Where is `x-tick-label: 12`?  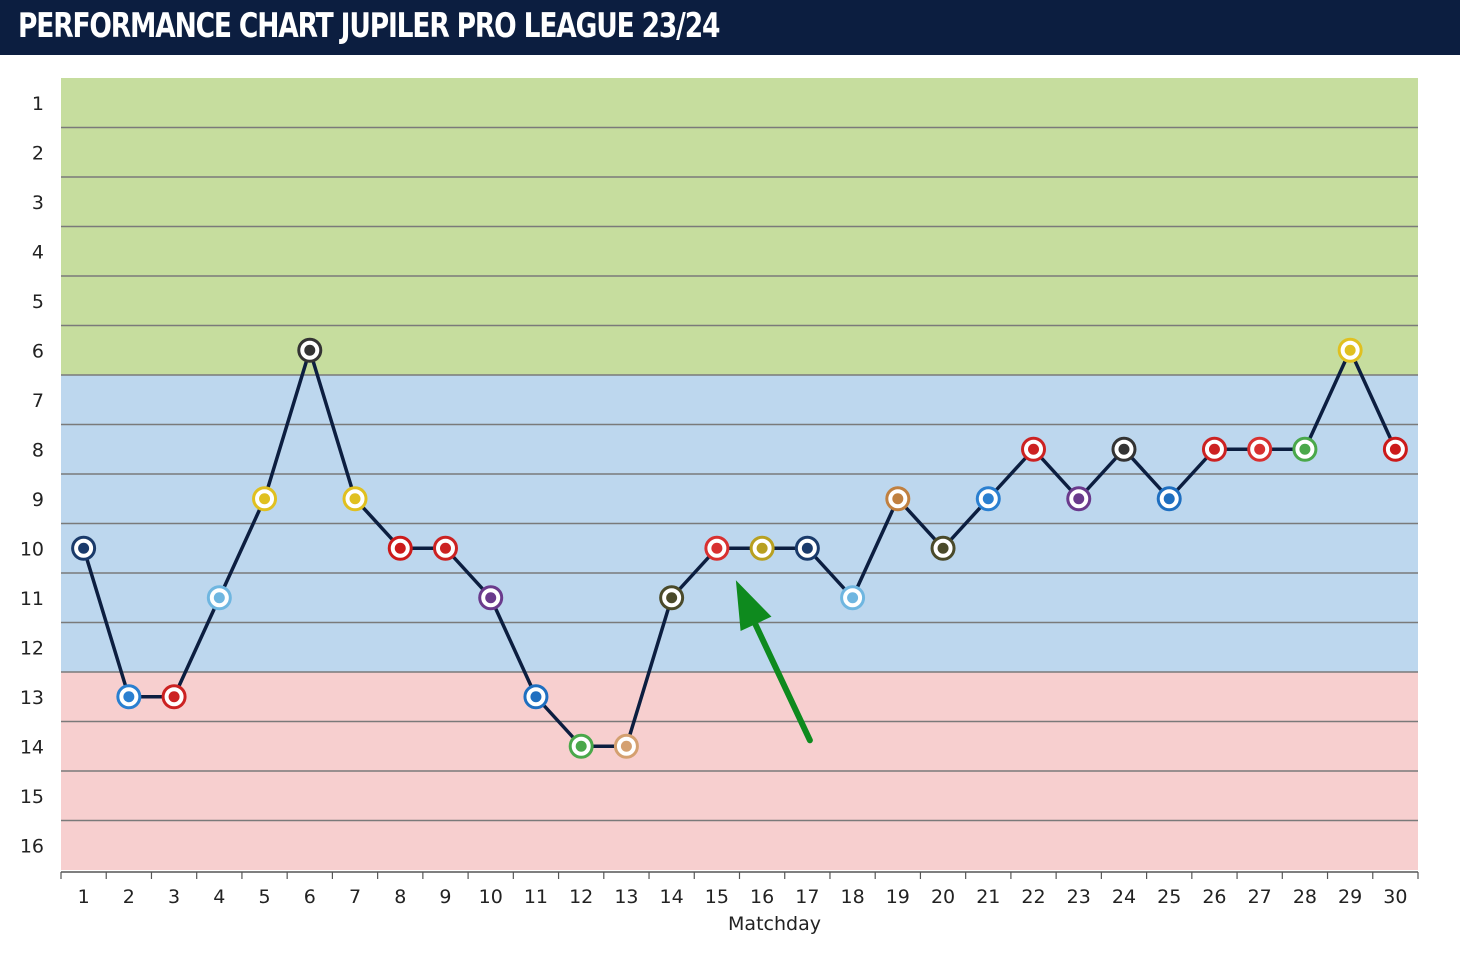
x-tick-label: 12 is located at coordinates (581, 897).